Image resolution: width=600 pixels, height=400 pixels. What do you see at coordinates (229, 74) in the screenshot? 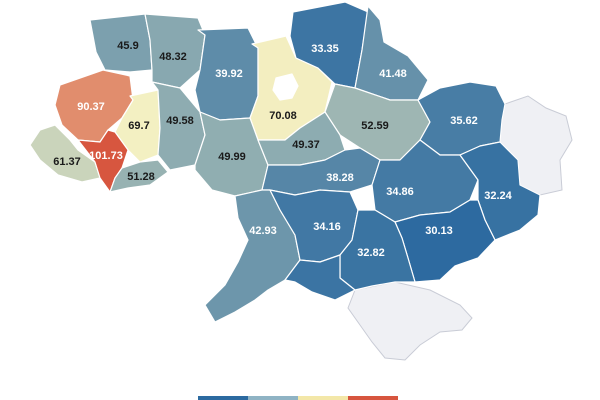
I see `label-zhytomyr: 39.92` at bounding box center [229, 74].